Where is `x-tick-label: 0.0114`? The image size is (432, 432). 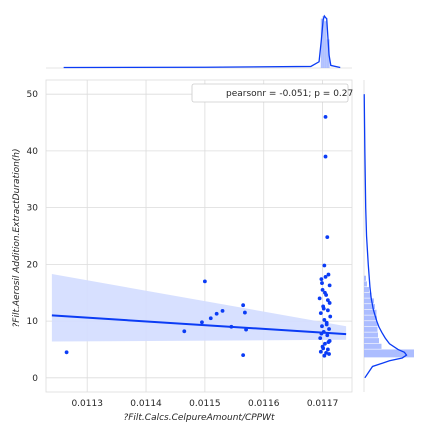 x-tick-label: 0.0114 is located at coordinates (146, 404).